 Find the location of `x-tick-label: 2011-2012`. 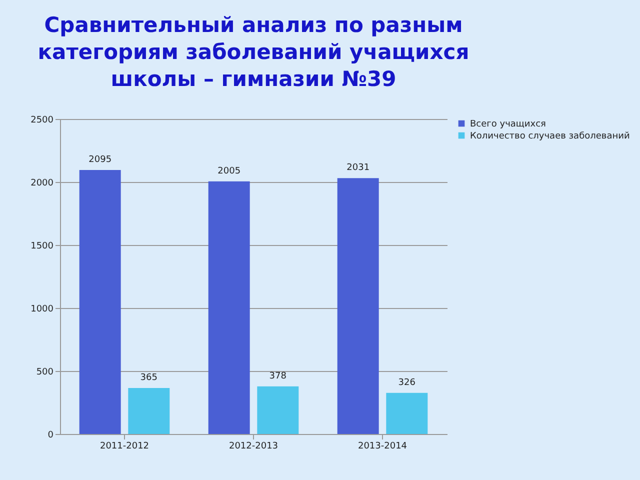

x-tick-label: 2011-2012 is located at coordinates (125, 447).